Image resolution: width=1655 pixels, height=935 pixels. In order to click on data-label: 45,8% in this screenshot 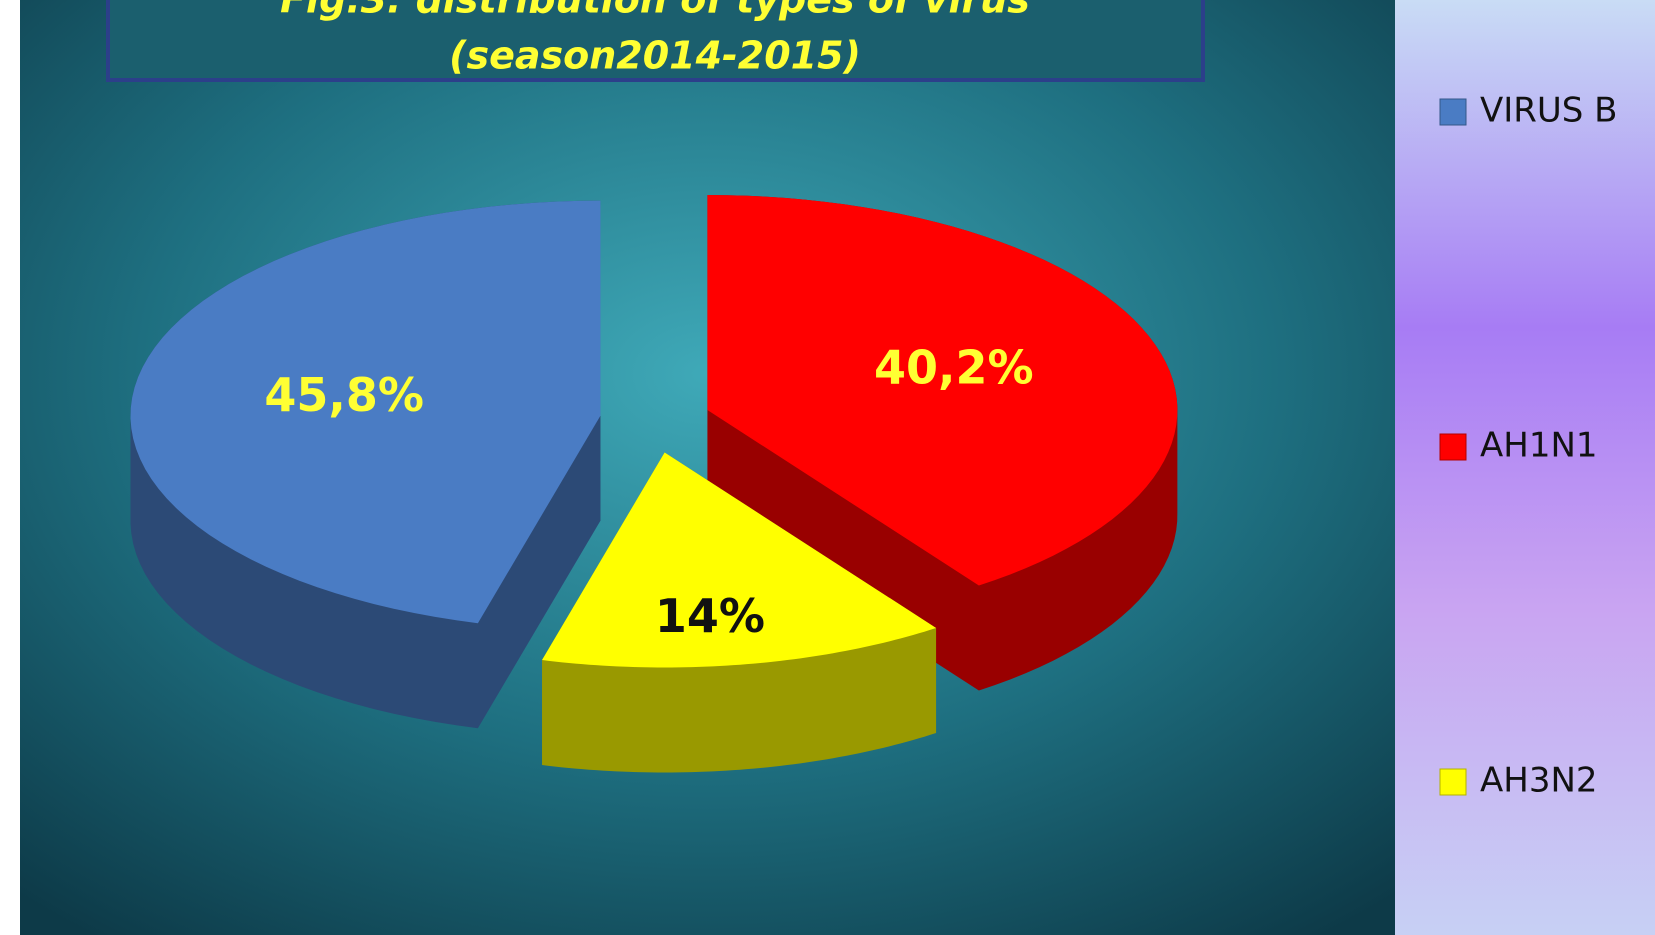, I will do `click(344, 395)`.